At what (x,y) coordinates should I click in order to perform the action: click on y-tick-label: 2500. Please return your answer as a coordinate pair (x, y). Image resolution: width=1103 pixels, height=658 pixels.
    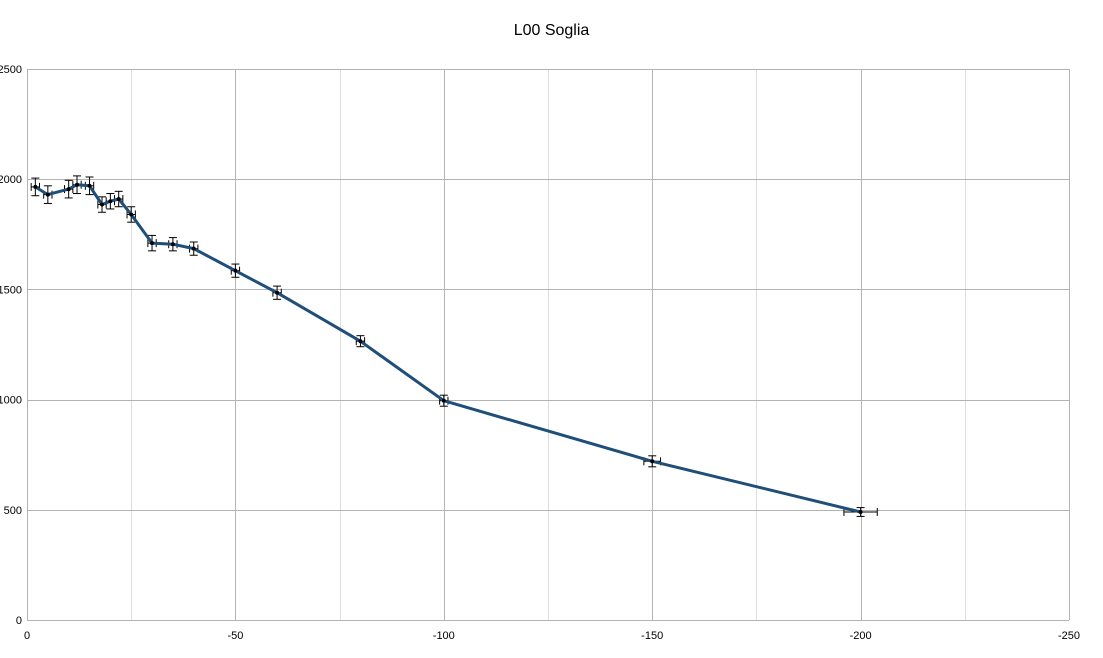
    Looking at the image, I should click on (11, 70).